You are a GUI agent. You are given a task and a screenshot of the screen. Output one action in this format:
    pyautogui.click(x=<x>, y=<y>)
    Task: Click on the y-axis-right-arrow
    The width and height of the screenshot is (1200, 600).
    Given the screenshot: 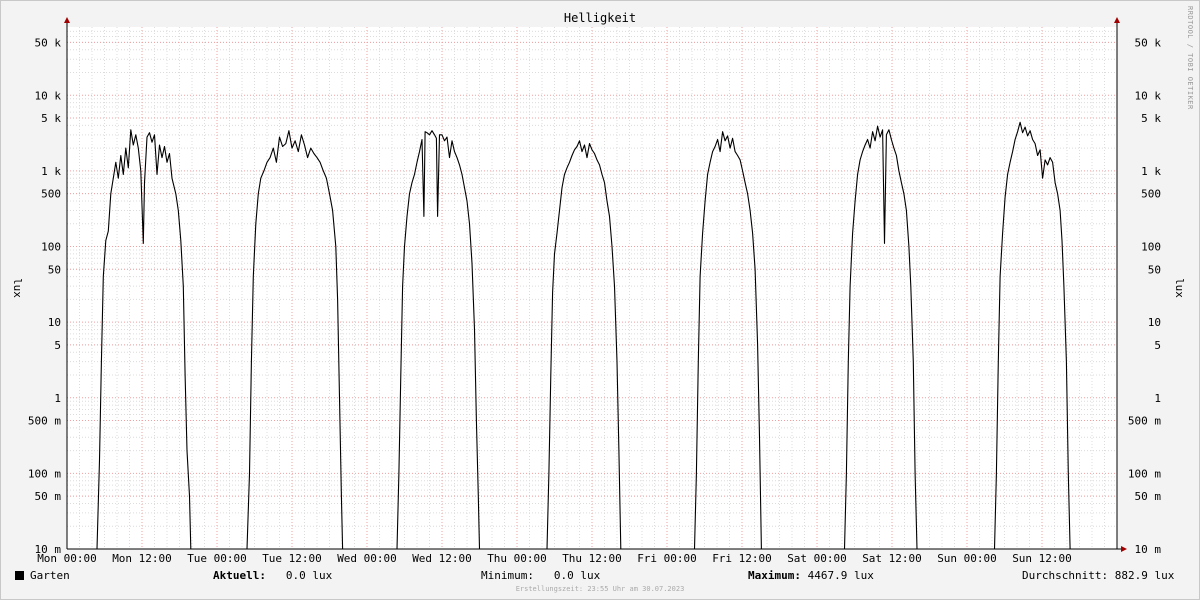 What is the action you would take?
    pyautogui.click(x=1117, y=20)
    